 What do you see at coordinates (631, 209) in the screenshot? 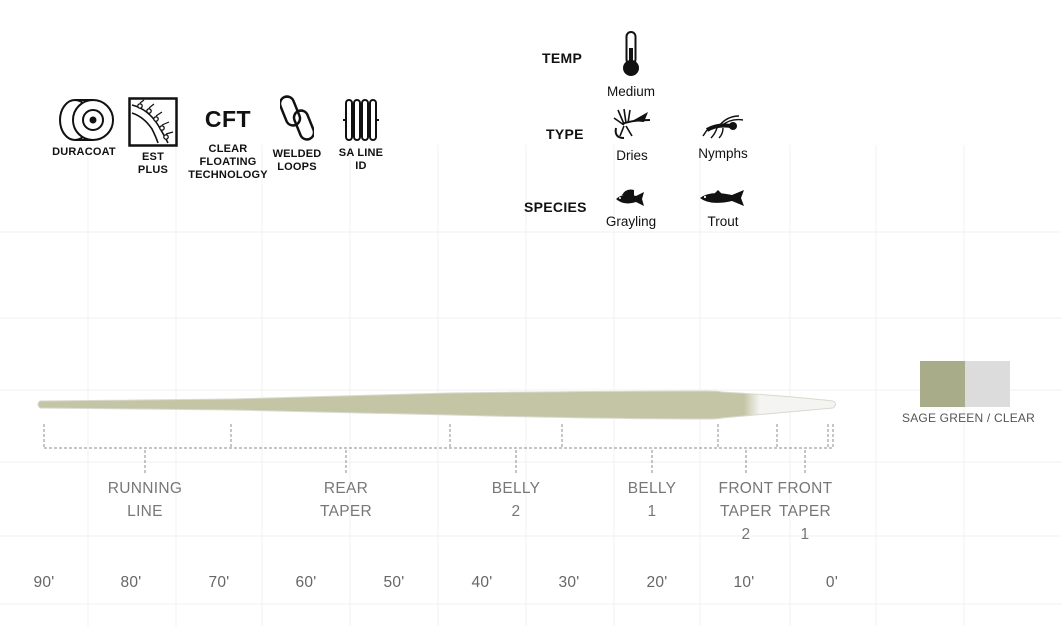
I see `spec-species-grayling: Grayling` at bounding box center [631, 209].